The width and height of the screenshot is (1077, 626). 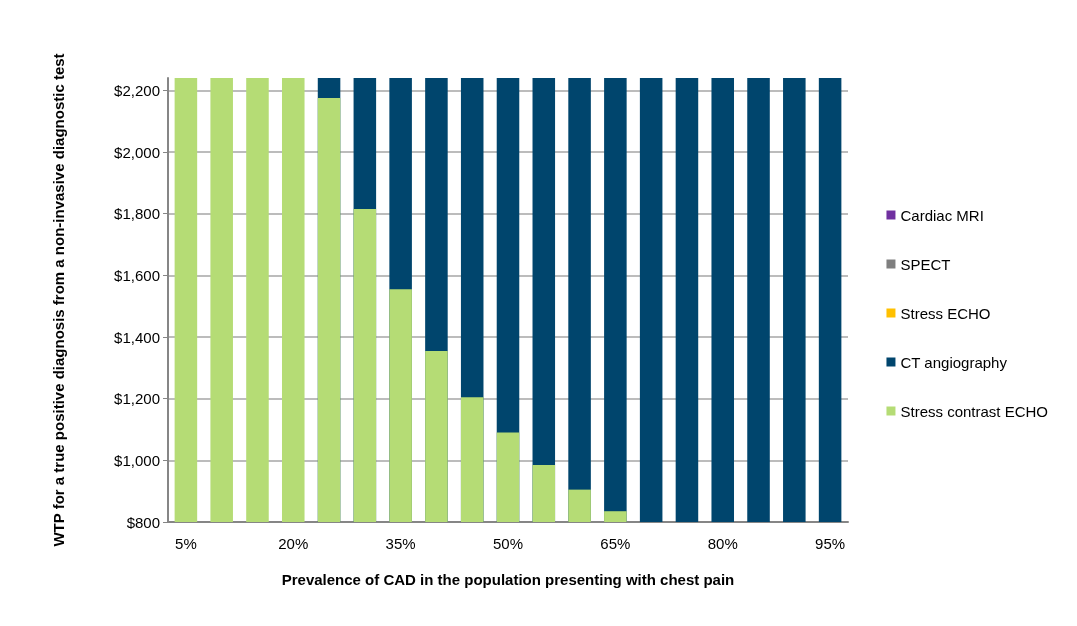 What do you see at coordinates (722, 543) in the screenshot?
I see `x-tick-label: 80%` at bounding box center [722, 543].